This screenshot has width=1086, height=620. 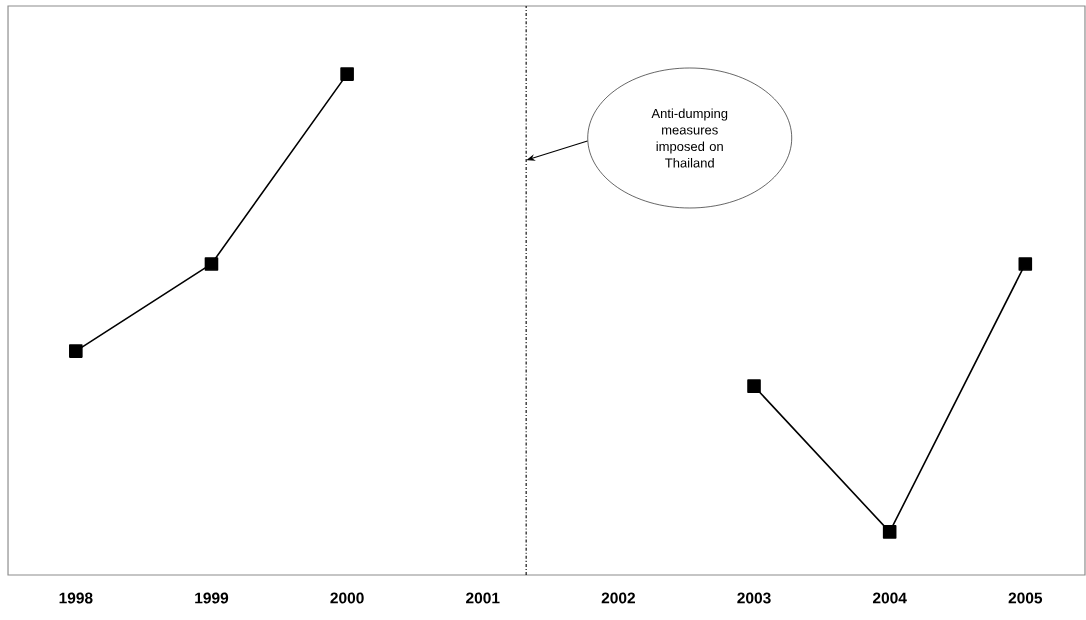 I want to click on x-tick-label: 2001, so click(x=483, y=598).